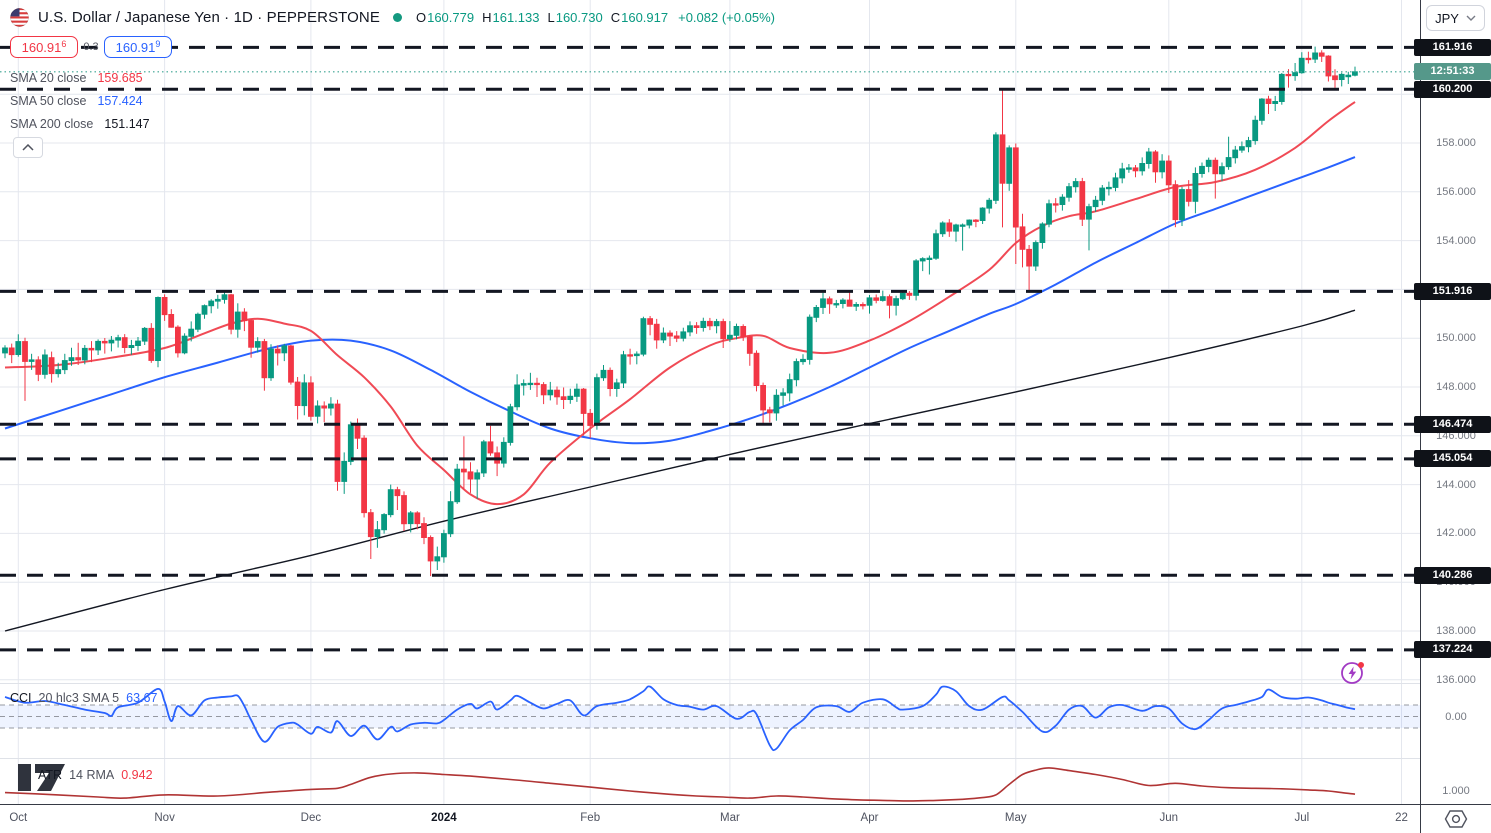  I want to click on legend-sma50: SMA 50 close 157.424, so click(76, 100).